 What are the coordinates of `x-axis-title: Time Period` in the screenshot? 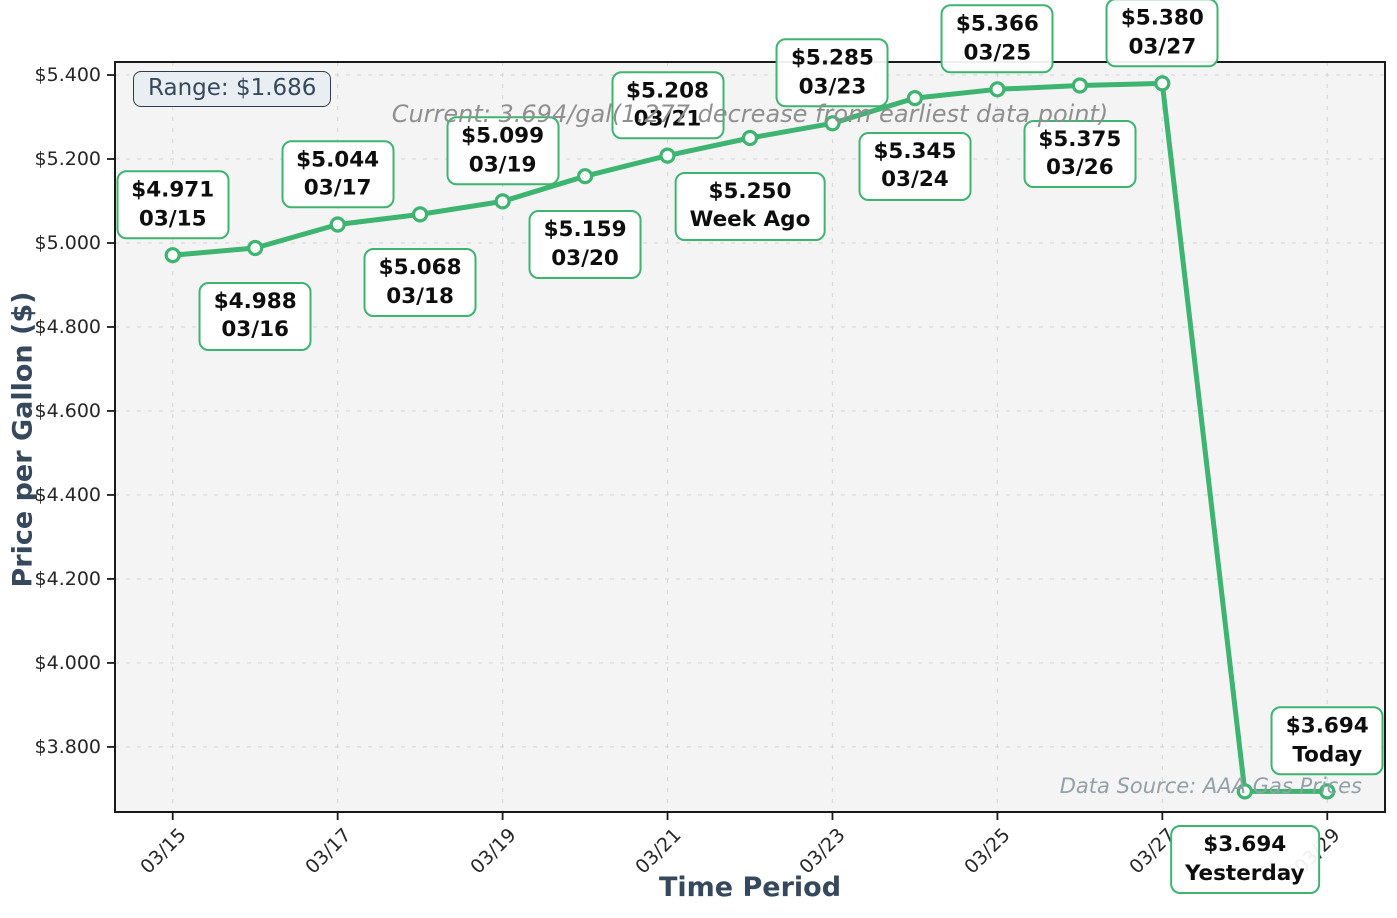 It's located at (750, 887).